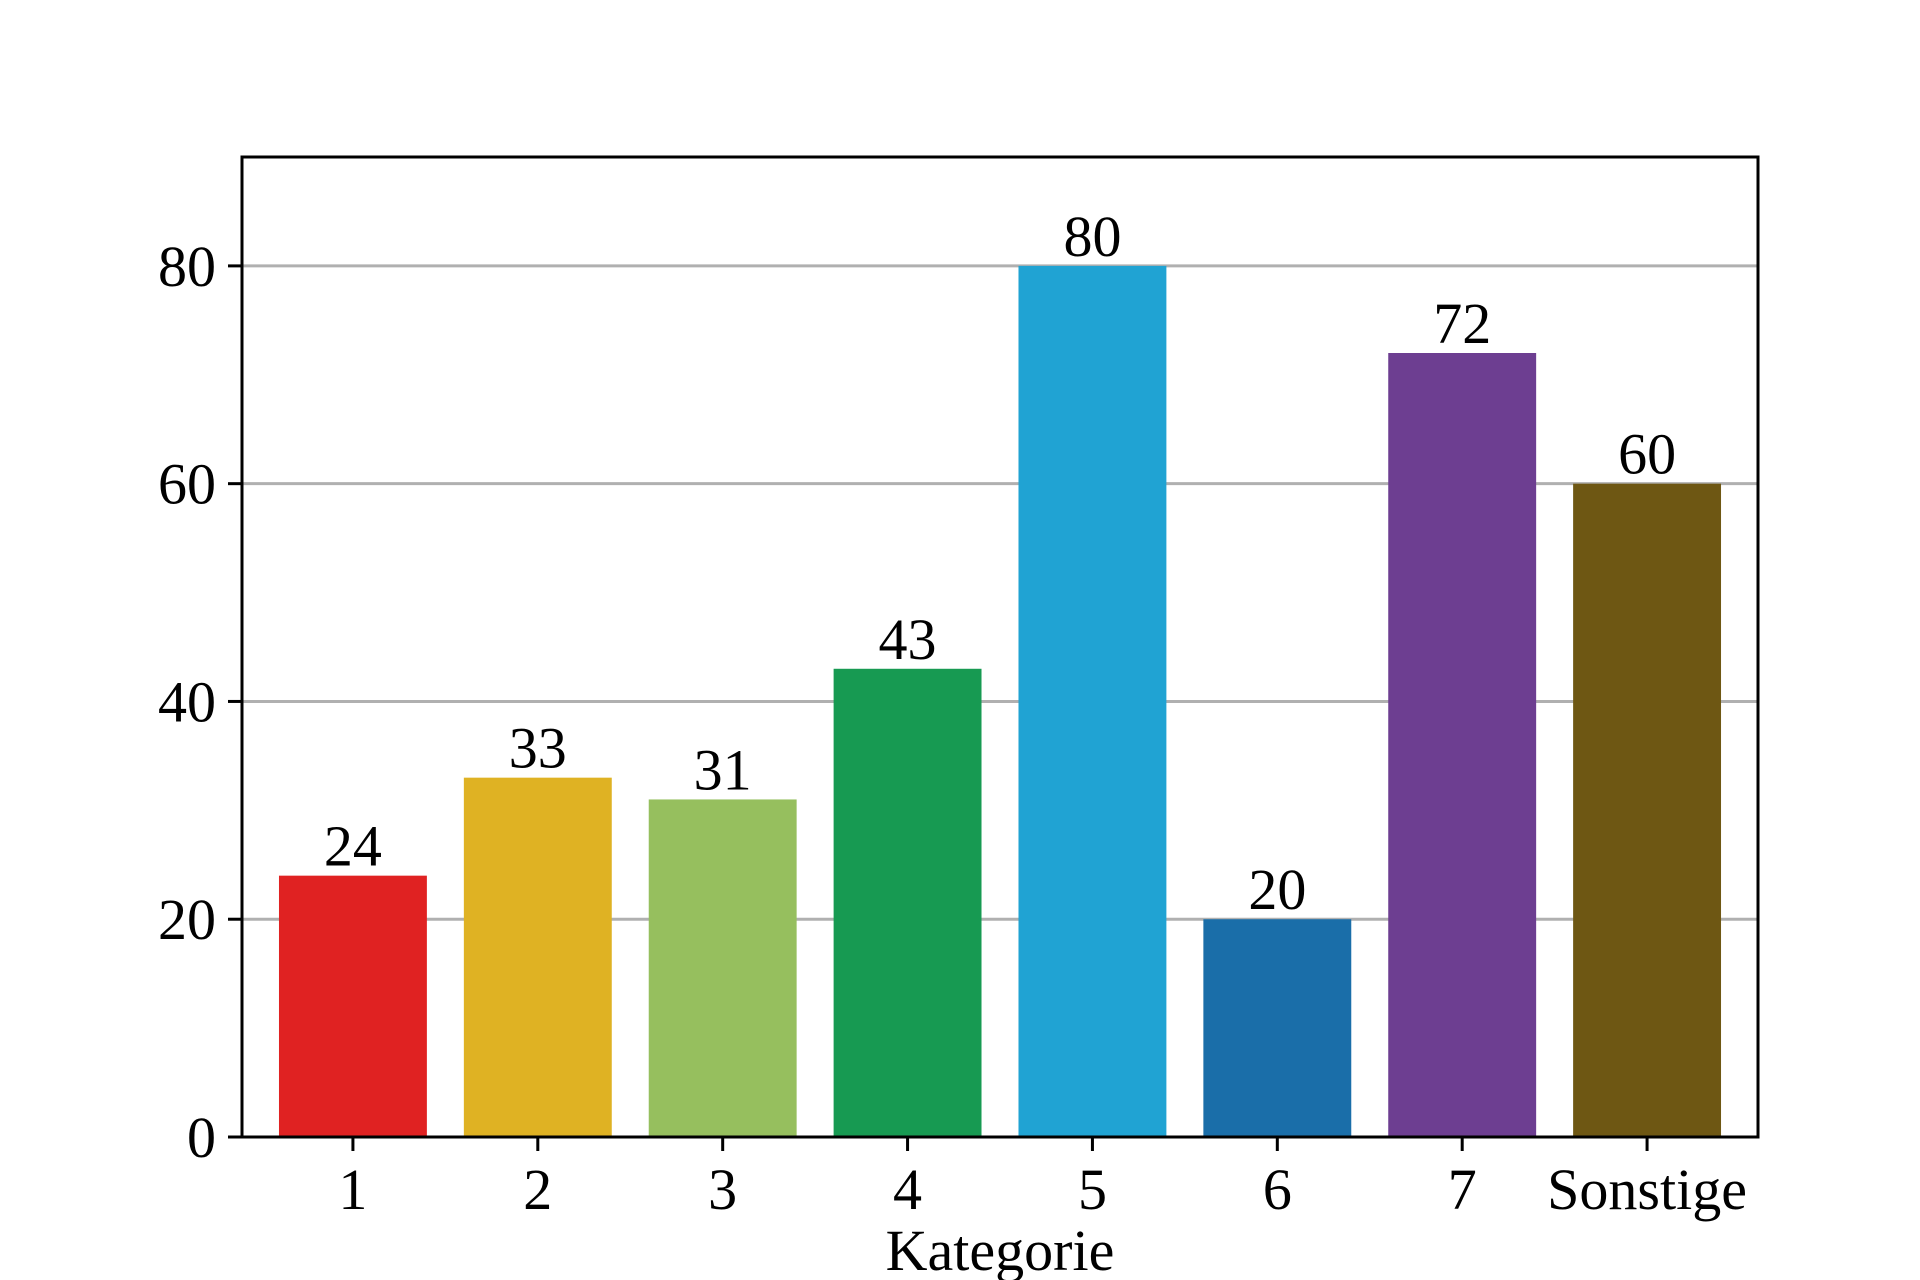 The height and width of the screenshot is (1280, 1920). I want to click on x-tick-label-3: 3, so click(722, 1189).